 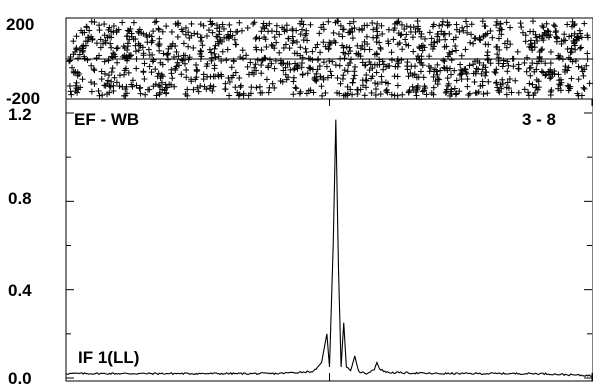 What do you see at coordinates (23, 98) in the screenshot?
I see `phase-ytick-label-bottom: -200` at bounding box center [23, 98].